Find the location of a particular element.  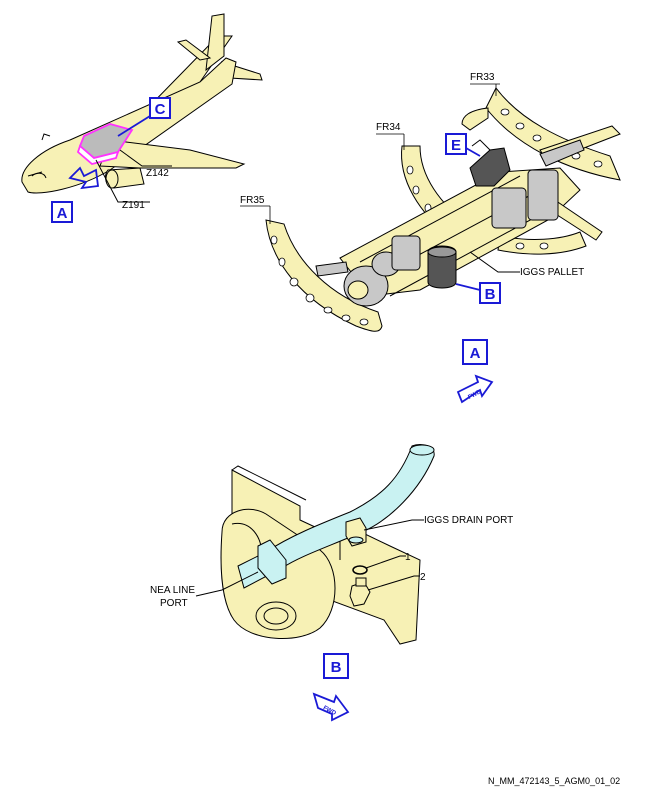

callout-box-a is located at coordinates (62, 212).